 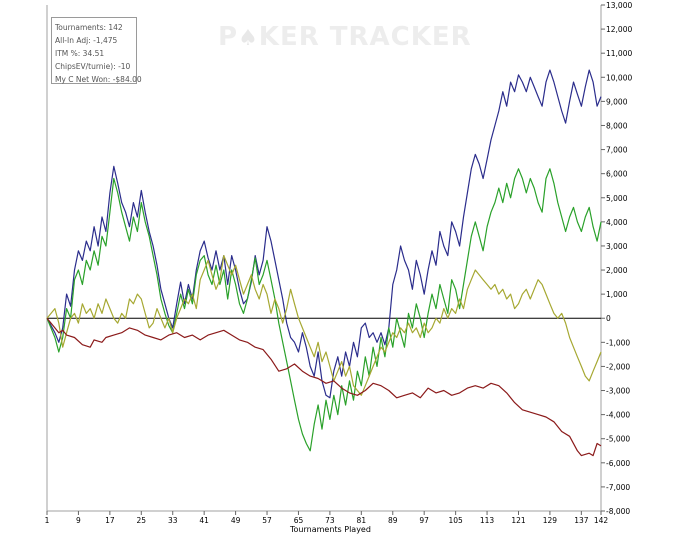 What do you see at coordinates (617, 222) in the screenshot?
I see `y-tick-label: 4,000` at bounding box center [617, 222].